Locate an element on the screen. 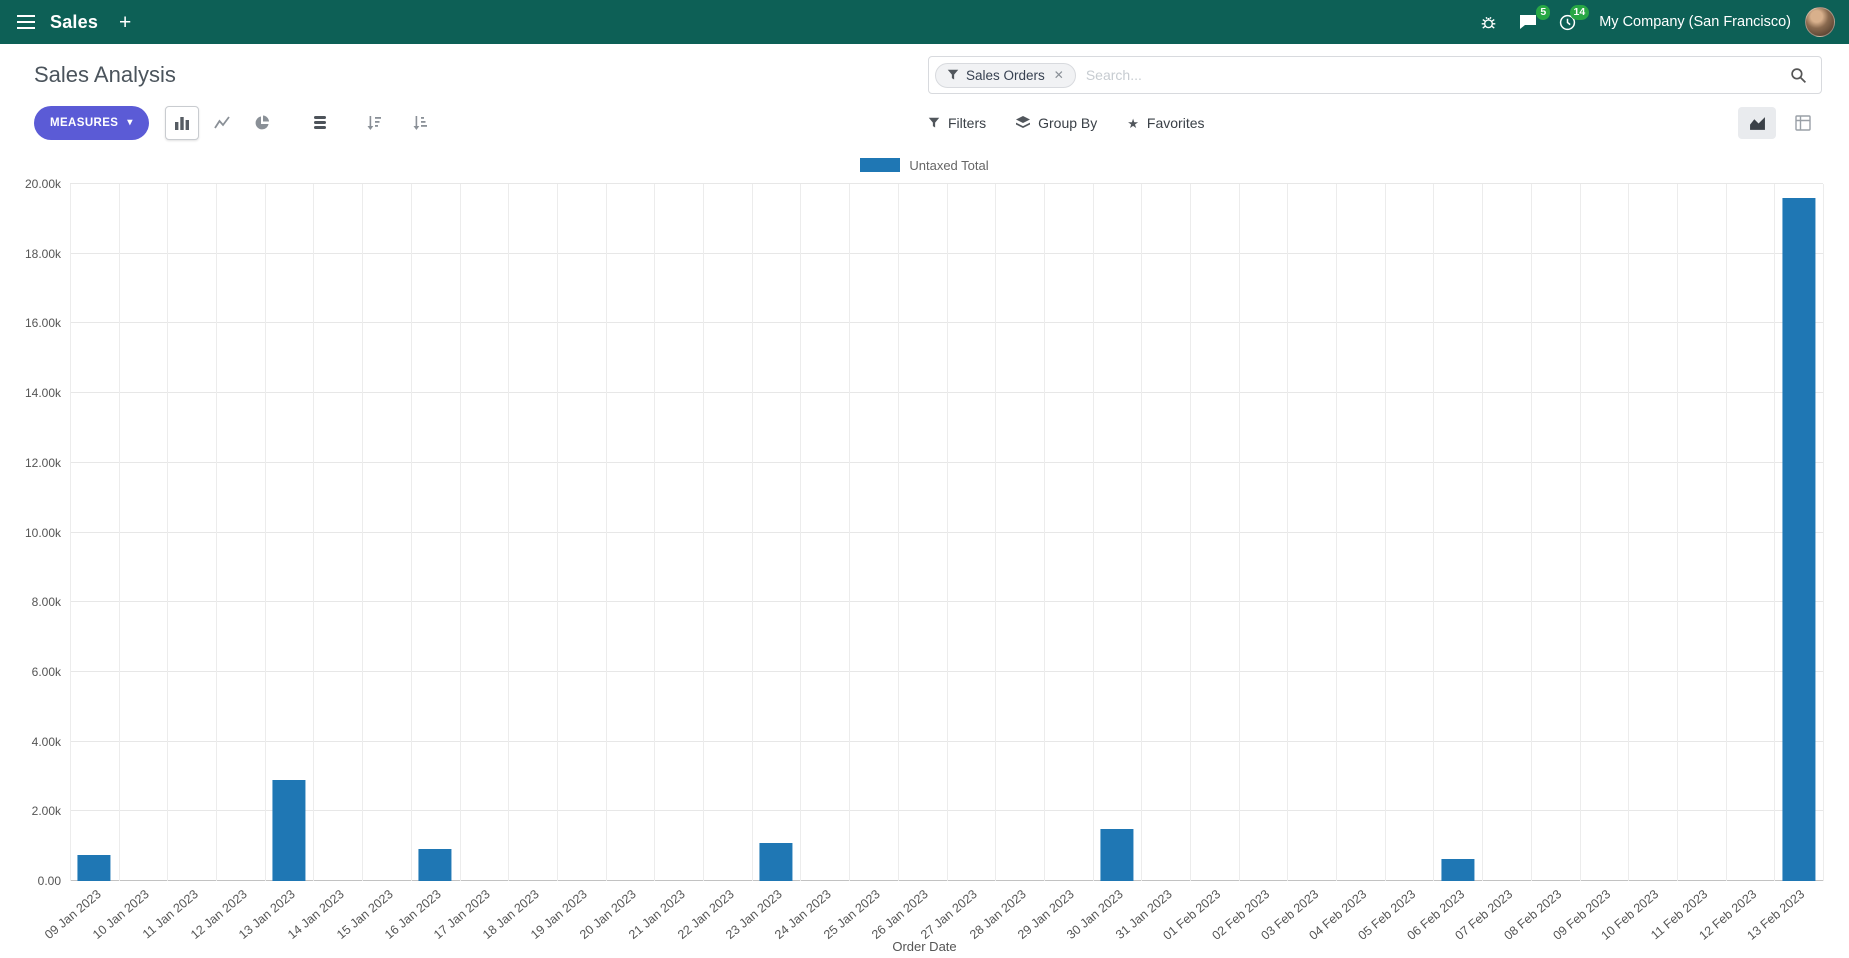 This screenshot has width=1849, height=958. navbar-left: Sales + is located at coordinates (74, 22).